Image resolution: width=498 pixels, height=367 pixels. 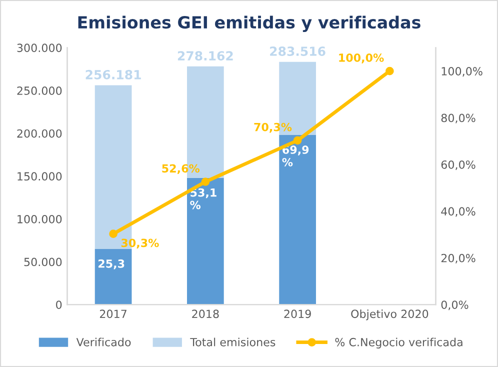 I want to click on total-label: 283.516, so click(x=298, y=51).